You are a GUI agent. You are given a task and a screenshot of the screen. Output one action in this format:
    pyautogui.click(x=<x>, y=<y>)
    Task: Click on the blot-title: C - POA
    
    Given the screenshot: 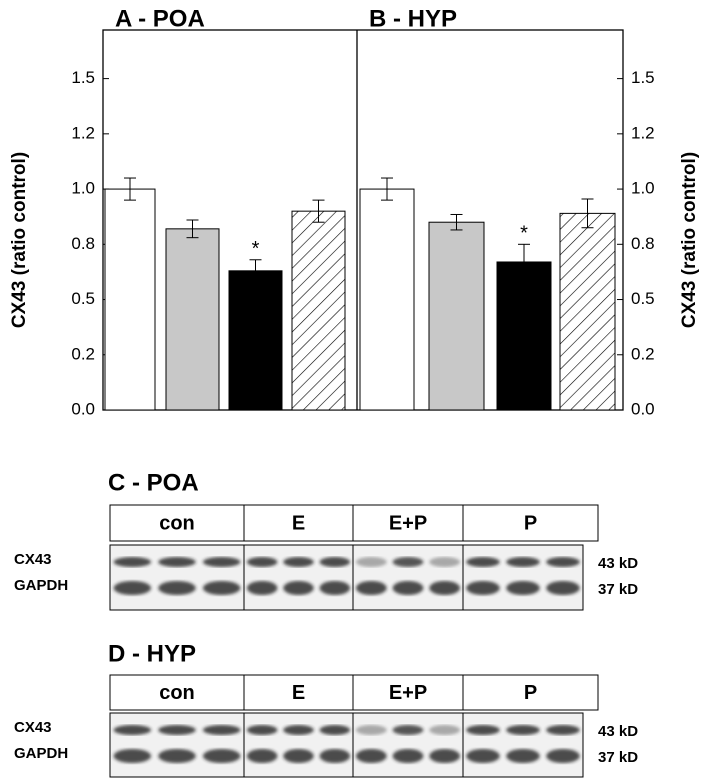 What is the action you would take?
    pyautogui.click(x=153, y=482)
    